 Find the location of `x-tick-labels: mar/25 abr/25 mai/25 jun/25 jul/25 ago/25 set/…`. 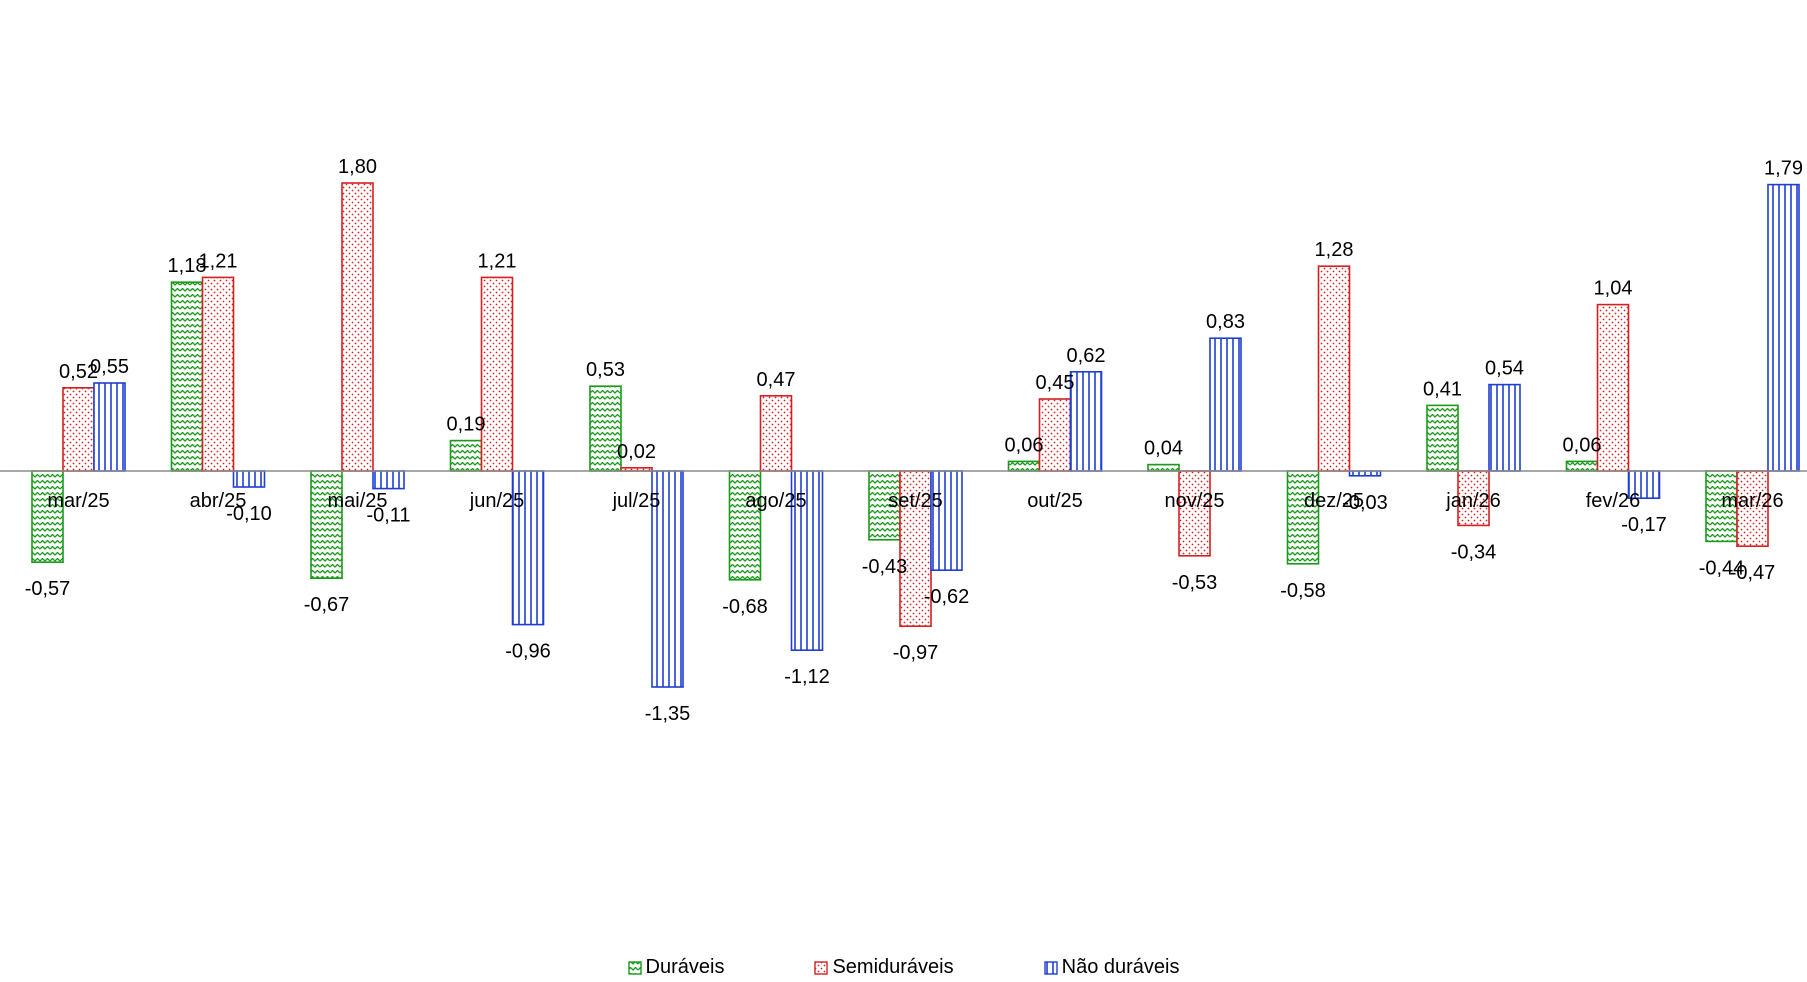

x-tick-labels: mar/25 abr/25 mai/25 jun/25 jul/25 ago/25 set/… is located at coordinates (915, 501).